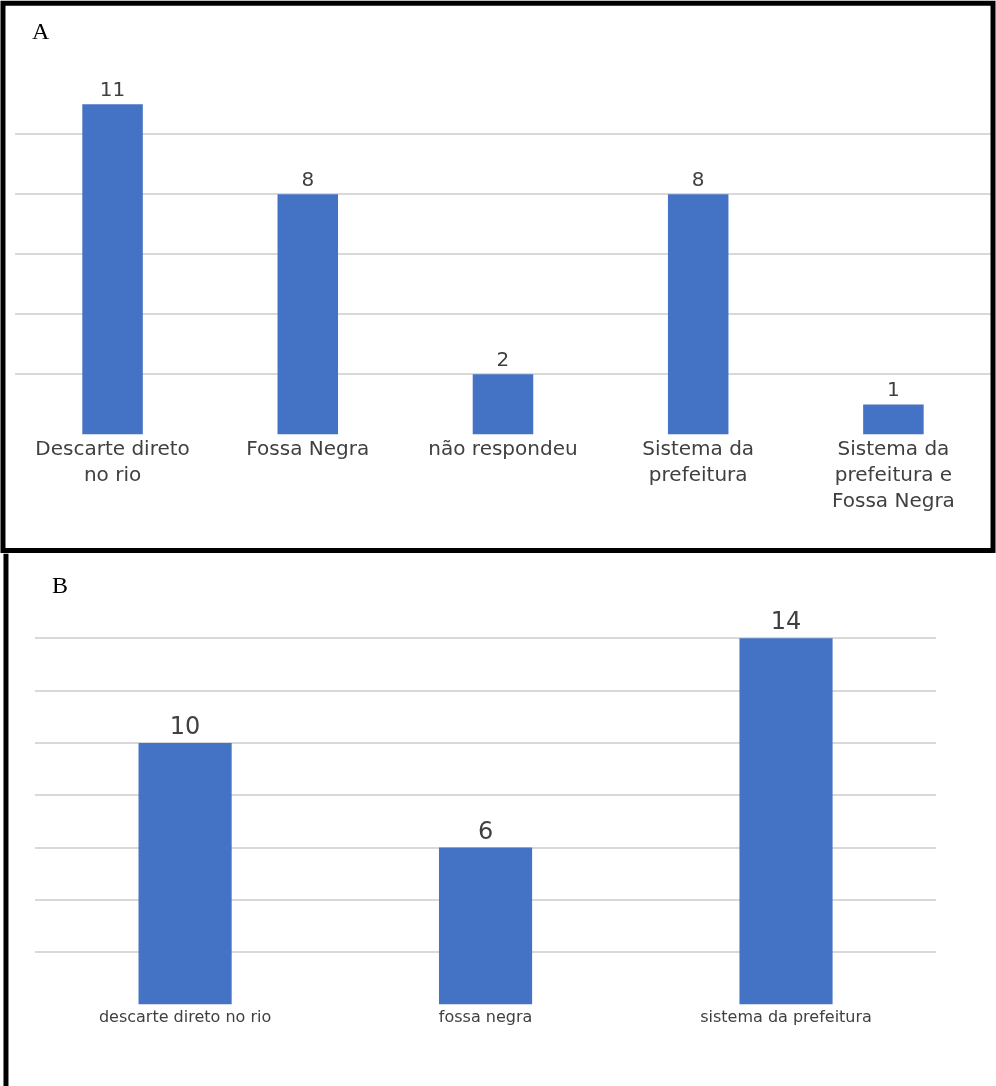  I want to click on data-label: 2, so click(503, 359).